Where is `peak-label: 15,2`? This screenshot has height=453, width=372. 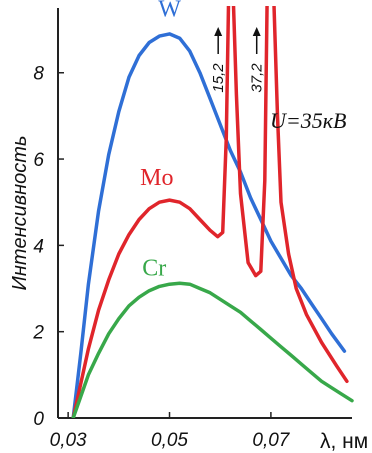
peak-label: 15,2 is located at coordinates (218, 78).